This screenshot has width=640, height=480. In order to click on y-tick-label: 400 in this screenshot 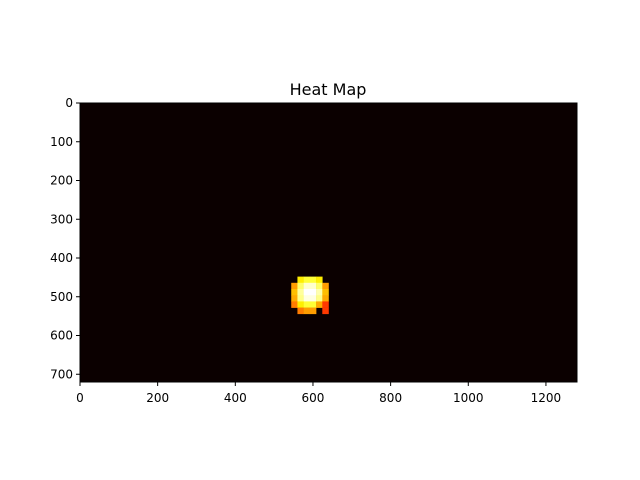, I will do `click(61, 258)`.